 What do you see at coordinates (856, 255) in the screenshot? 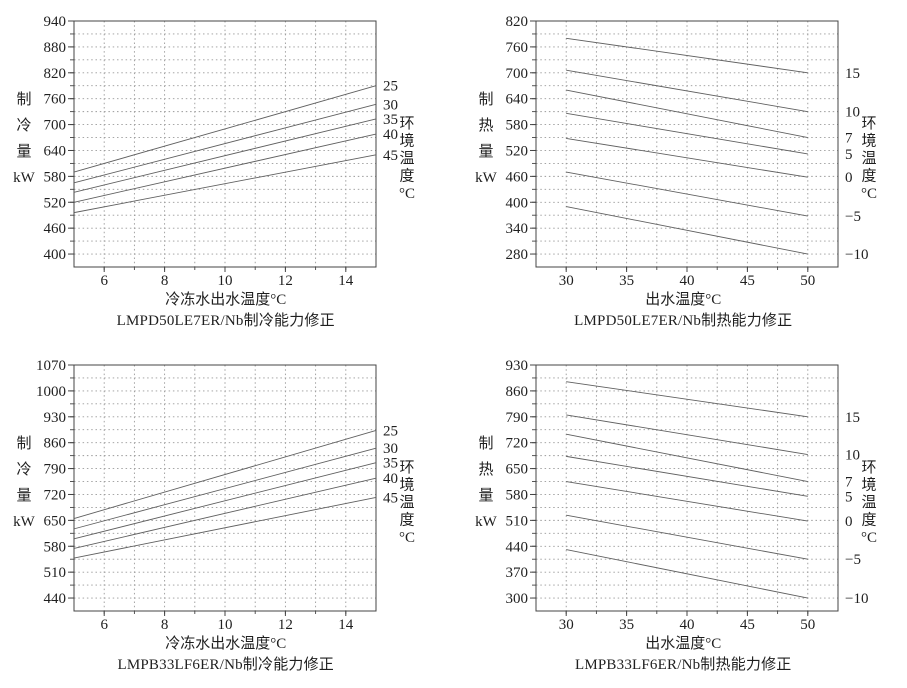
I see `legend-label-−10: −10` at bounding box center [856, 255].